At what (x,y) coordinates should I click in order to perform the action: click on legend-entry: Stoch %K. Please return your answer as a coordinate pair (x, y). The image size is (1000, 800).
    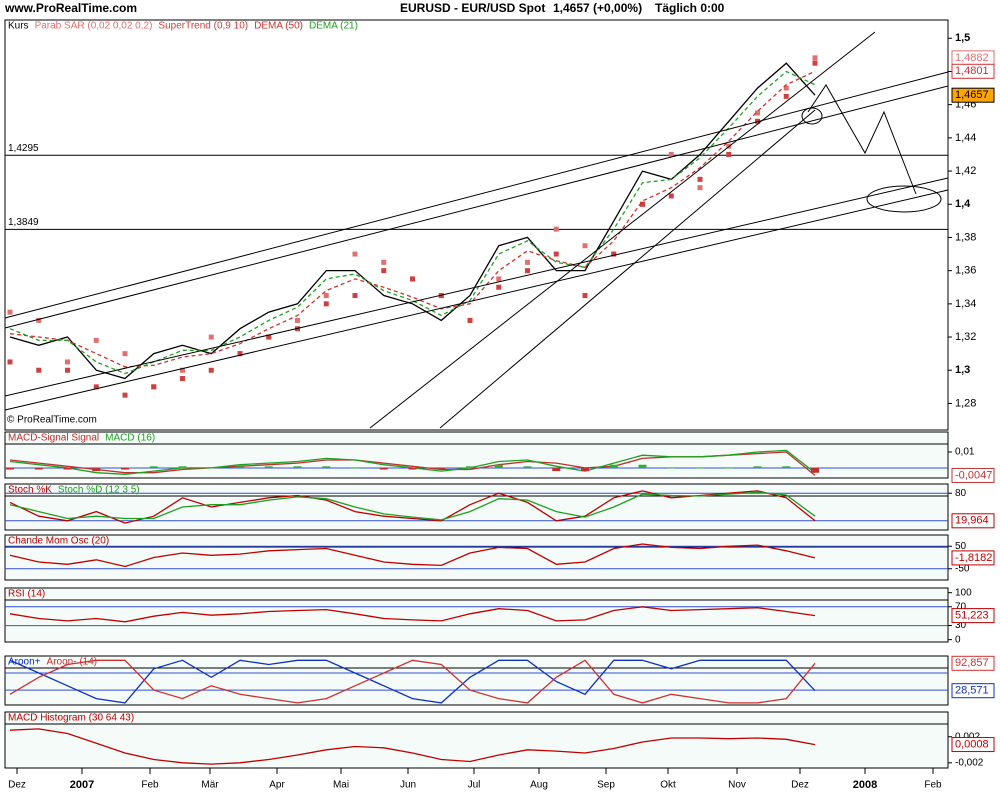
    Looking at the image, I should click on (30, 490).